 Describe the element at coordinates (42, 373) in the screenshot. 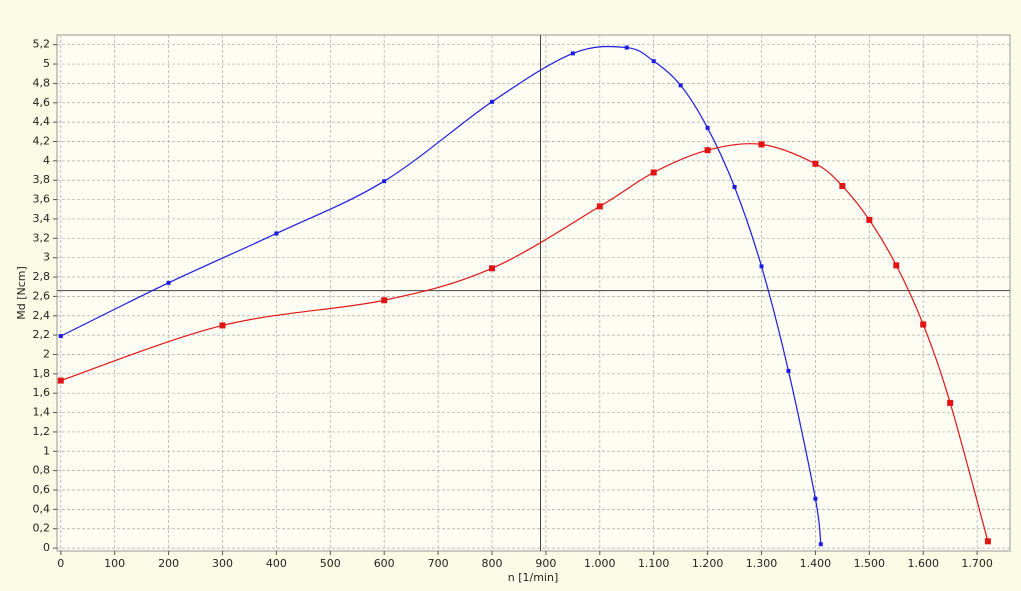

I see `y-tick-label: 1,8` at that location.